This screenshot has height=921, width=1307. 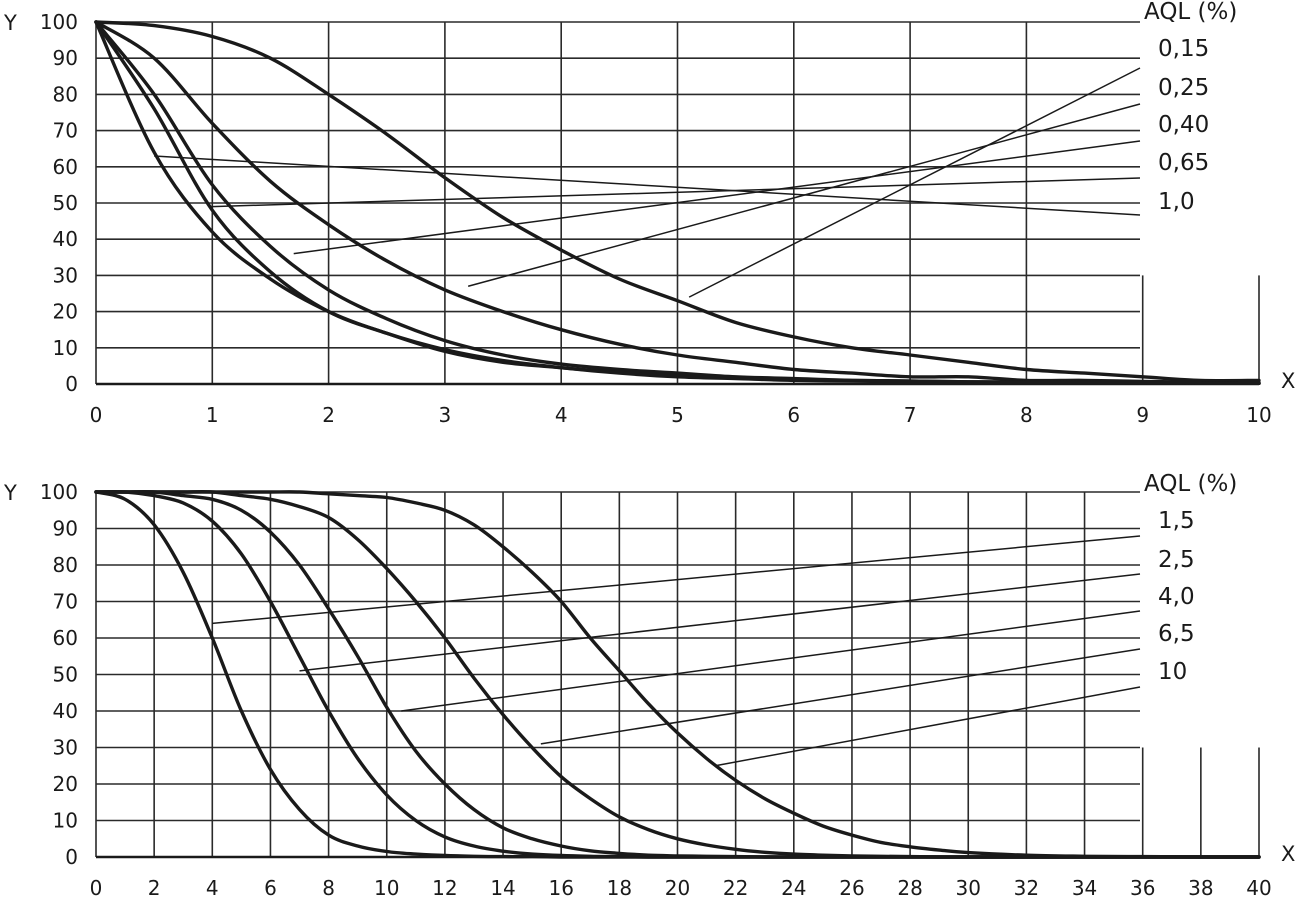 What do you see at coordinates (1026, 888) in the screenshot?
I see `x-tick-label: 32` at bounding box center [1026, 888].